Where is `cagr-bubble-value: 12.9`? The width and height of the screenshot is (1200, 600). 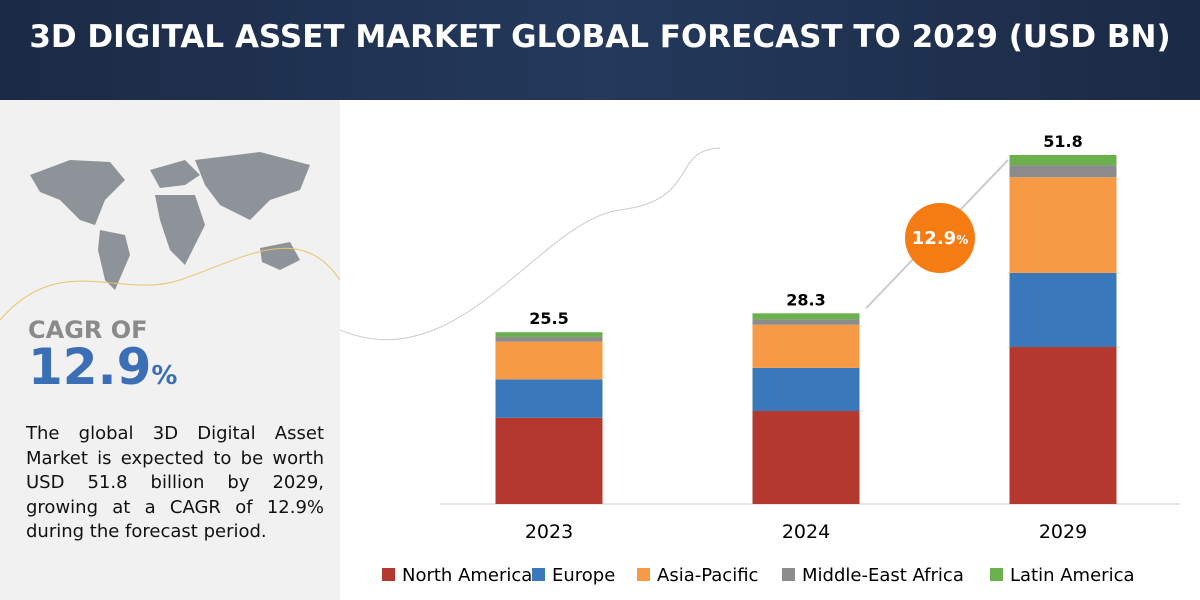
cagr-bubble-value: 12.9 is located at coordinates (934, 238).